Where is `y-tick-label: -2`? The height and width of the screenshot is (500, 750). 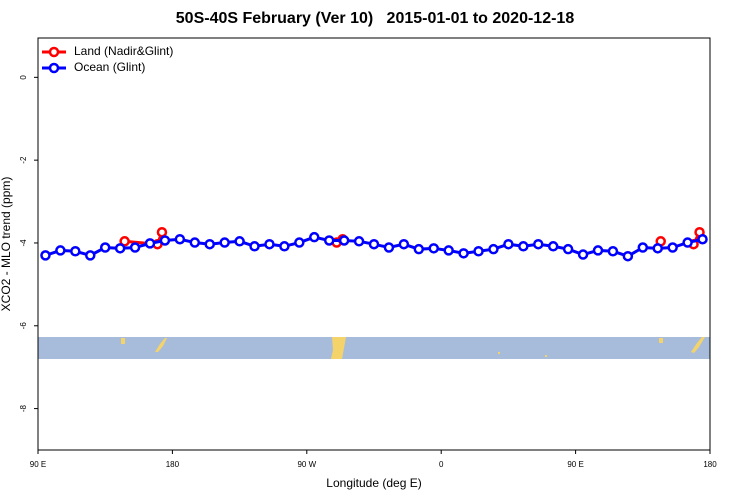 y-tick-label: -2 is located at coordinates (23, 160).